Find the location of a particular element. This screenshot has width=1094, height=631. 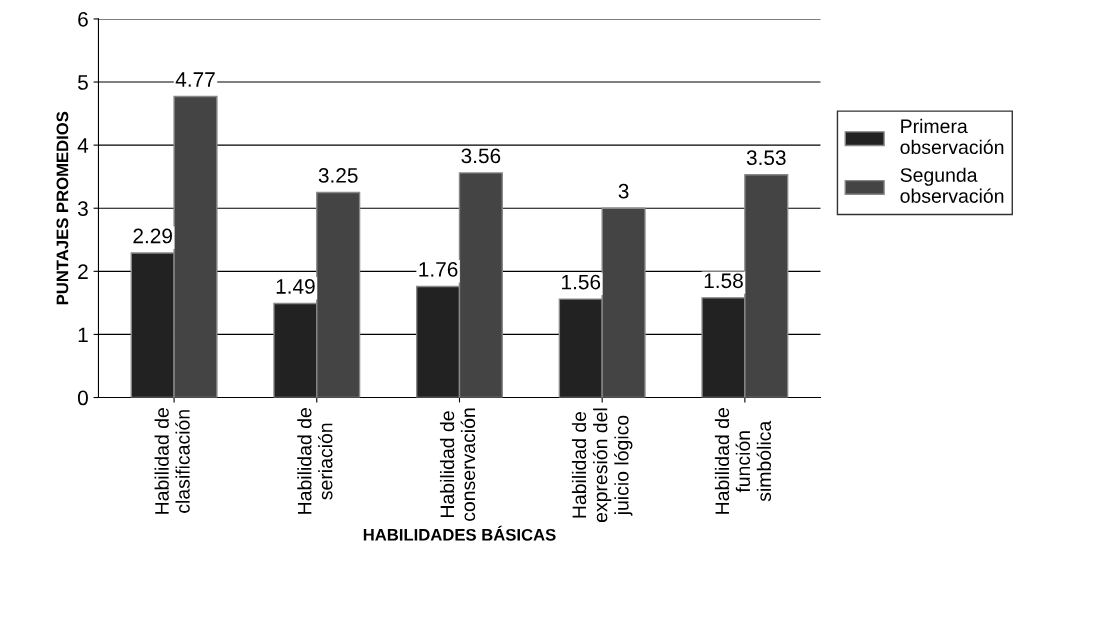

data-label: 1.58 is located at coordinates (723, 281).